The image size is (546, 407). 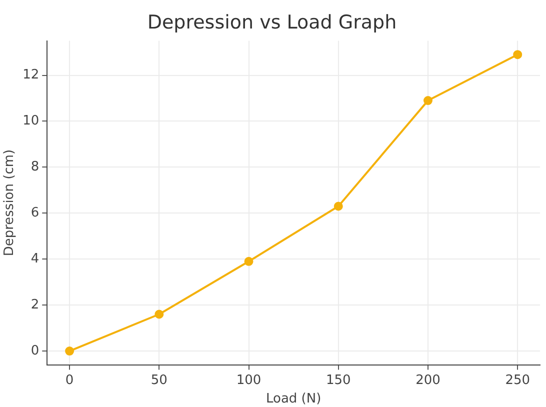 I want to click on x-tick-label: 200, so click(x=428, y=380).